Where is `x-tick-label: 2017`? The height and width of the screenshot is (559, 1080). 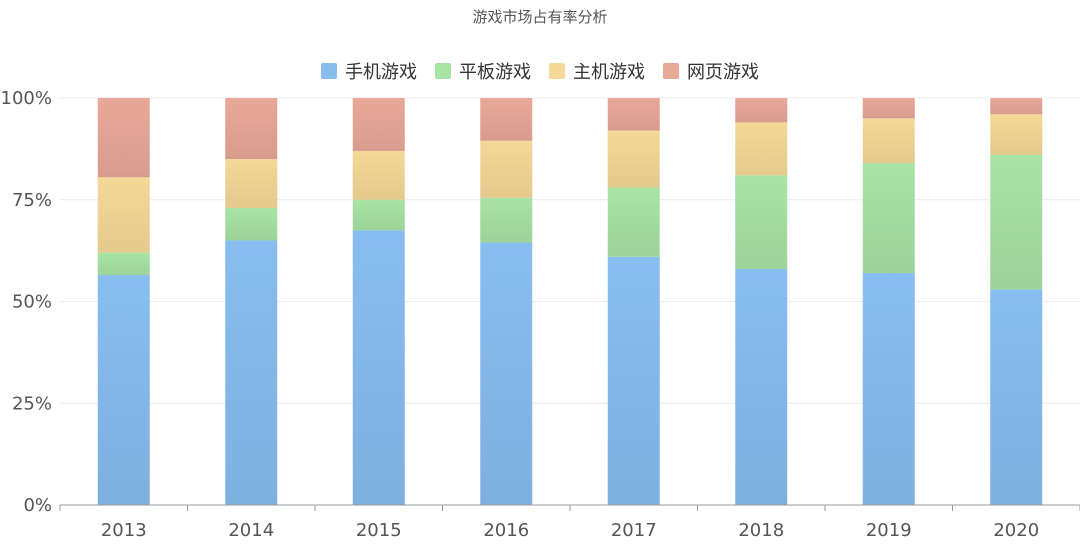 x-tick-label: 2017 is located at coordinates (634, 530).